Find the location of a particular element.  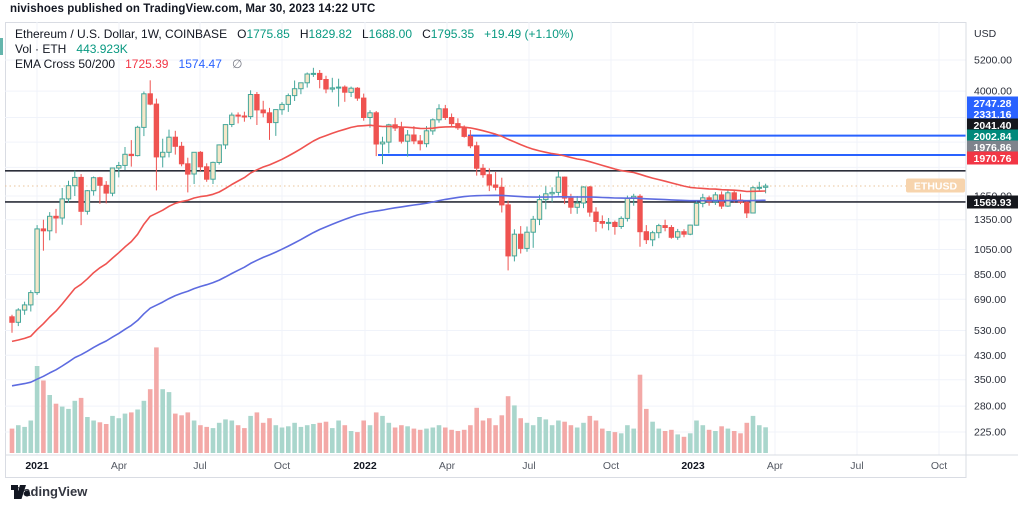

symbol-title: Ethereum / U.S. Dollar, 1W, COINBASE is located at coordinates (121, 34).